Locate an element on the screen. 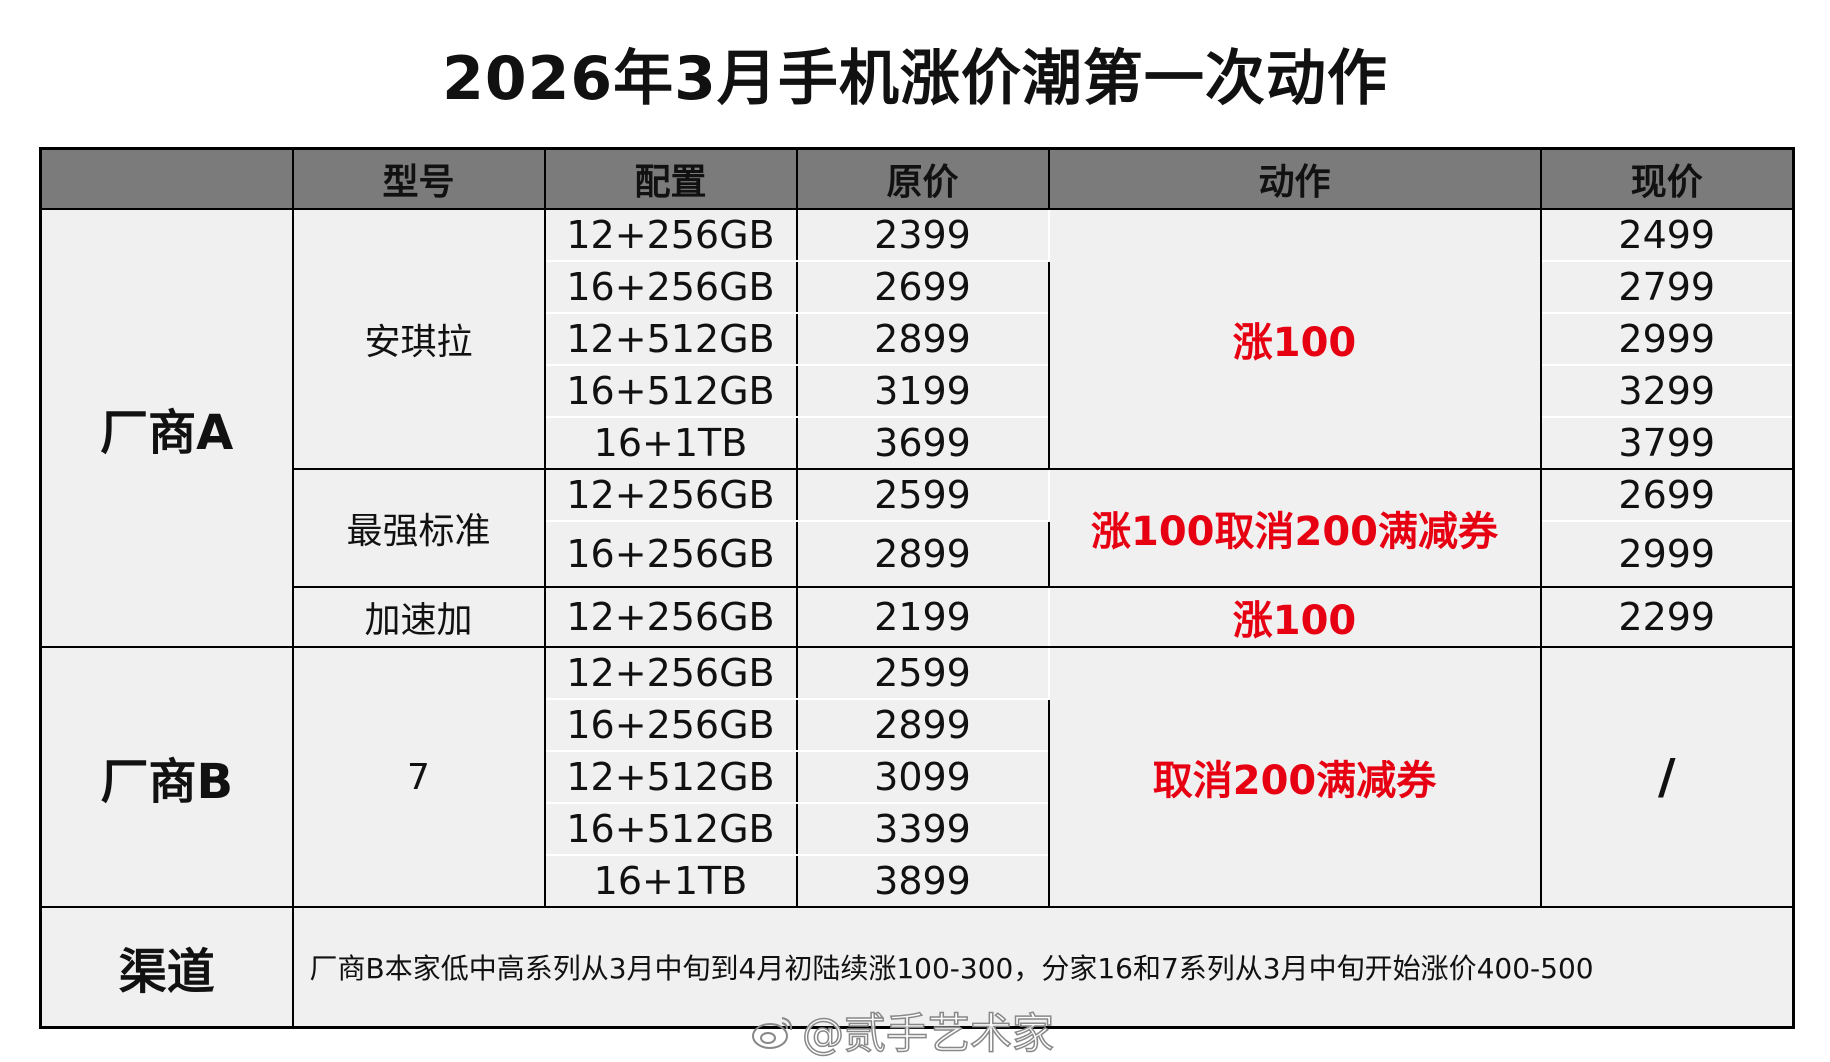 The height and width of the screenshot is (1062, 1830). table-row: 12+512GB 3099 is located at coordinates (917, 777).